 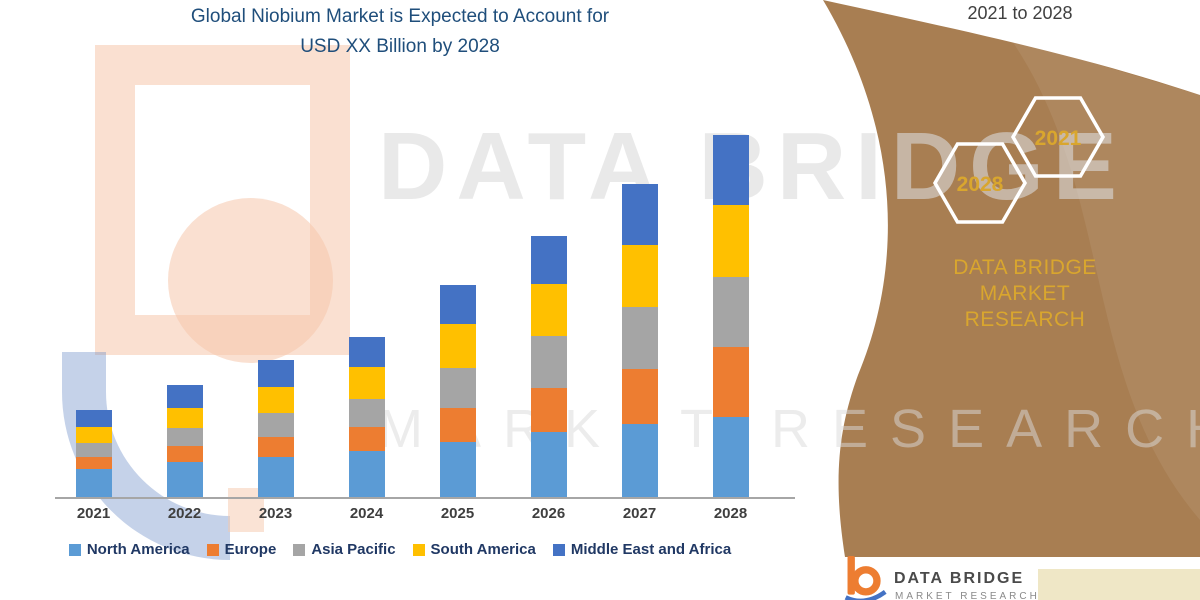 I want to click on bar-segment-2024-middle-east-and-africa, so click(x=366, y=352).